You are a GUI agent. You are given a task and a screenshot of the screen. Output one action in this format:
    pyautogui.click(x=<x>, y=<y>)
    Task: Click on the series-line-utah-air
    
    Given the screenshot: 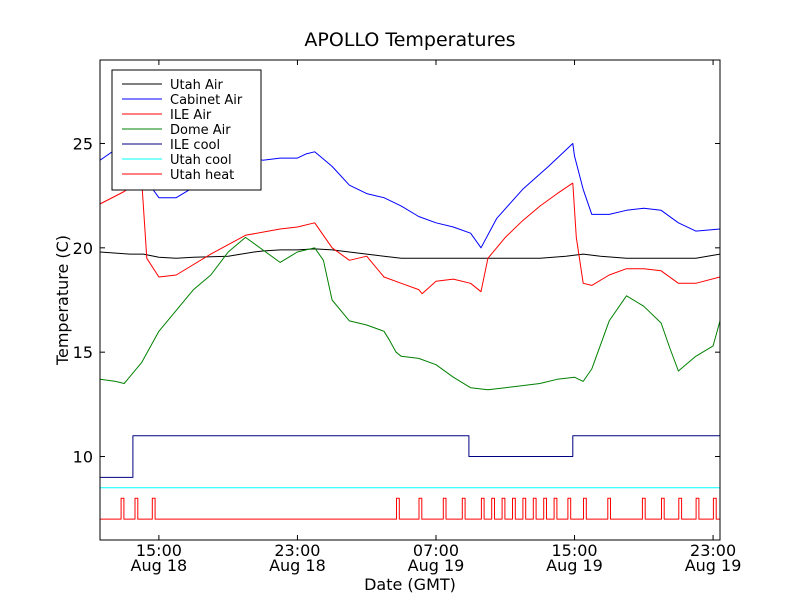 What is the action you would take?
    pyautogui.click(x=410, y=253)
    